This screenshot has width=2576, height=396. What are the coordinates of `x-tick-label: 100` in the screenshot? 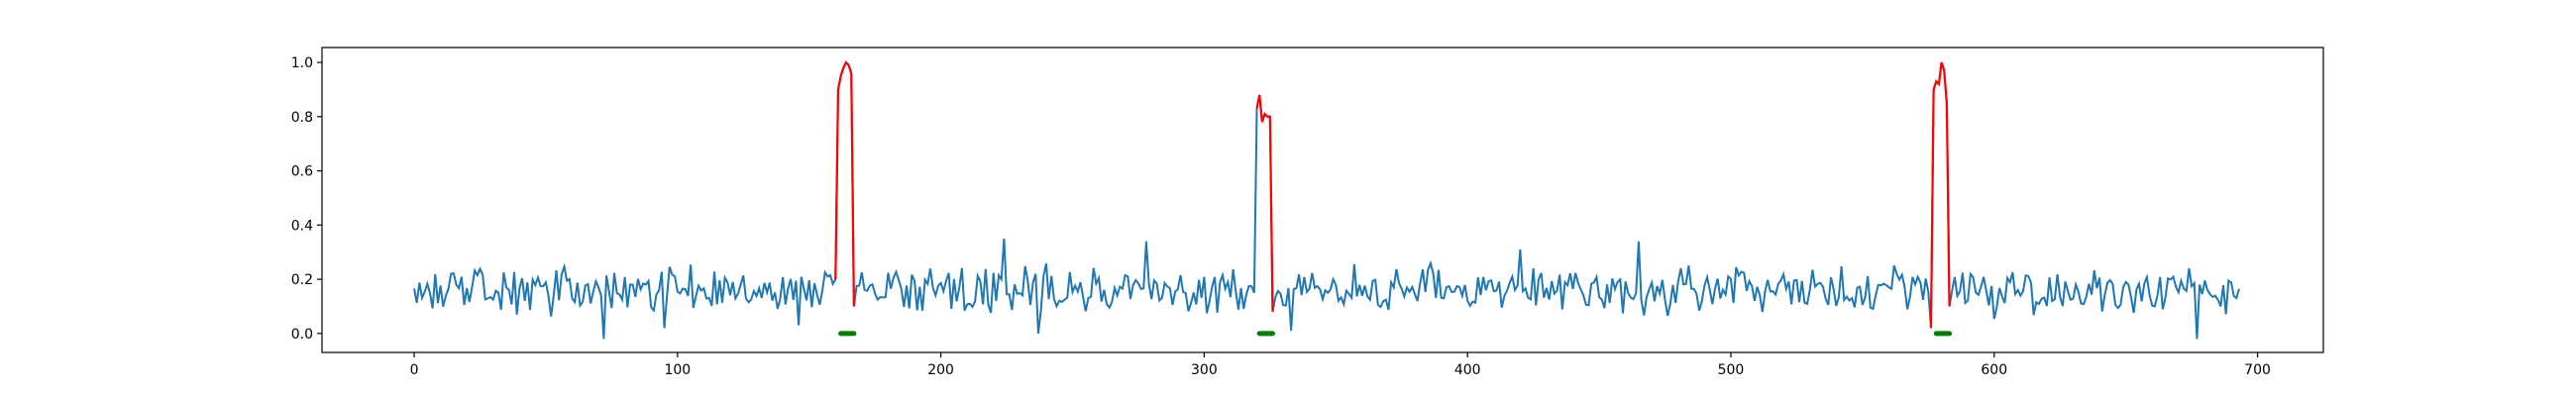 It's located at (677, 370).